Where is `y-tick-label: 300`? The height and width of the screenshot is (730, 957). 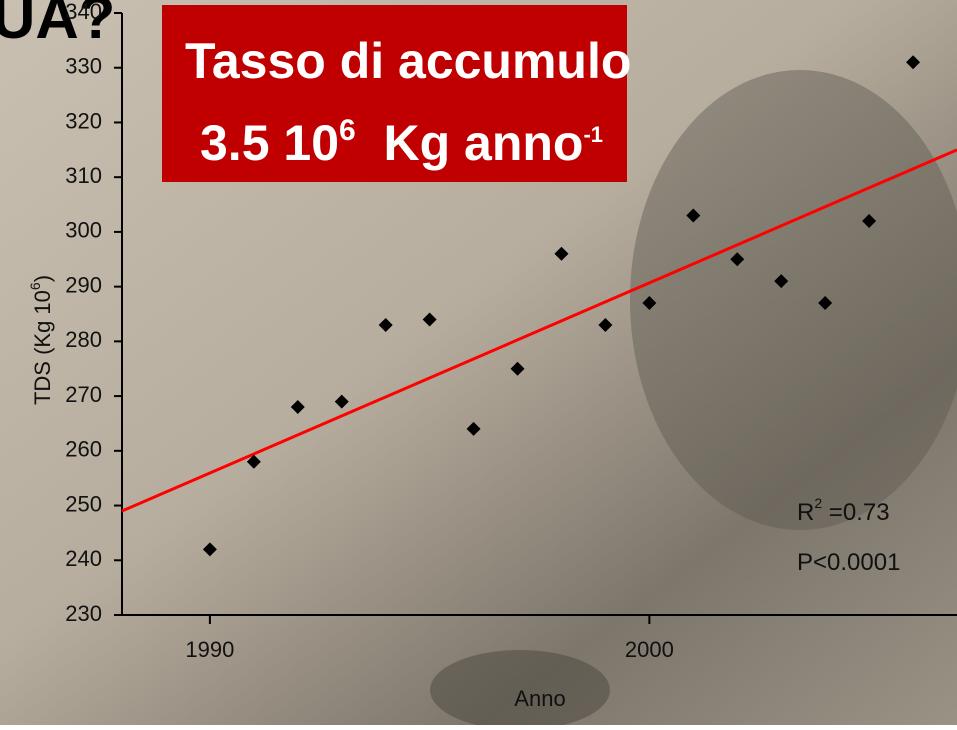
y-tick-label: 300 is located at coordinates (83, 230).